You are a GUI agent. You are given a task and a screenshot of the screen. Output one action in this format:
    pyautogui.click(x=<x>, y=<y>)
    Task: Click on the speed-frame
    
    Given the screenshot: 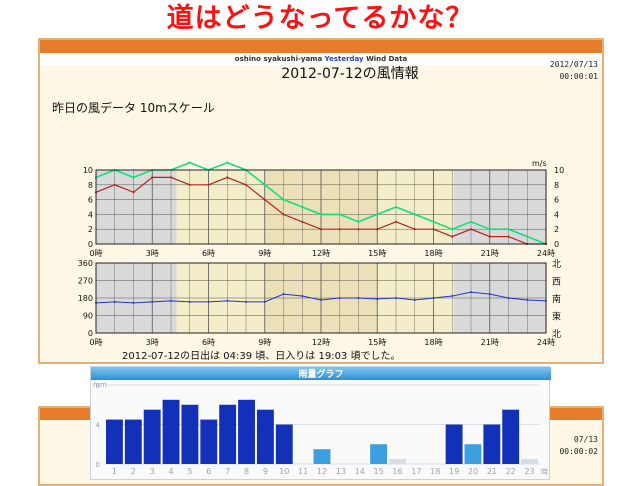 What is the action you would take?
    pyautogui.click(x=321, y=207)
    